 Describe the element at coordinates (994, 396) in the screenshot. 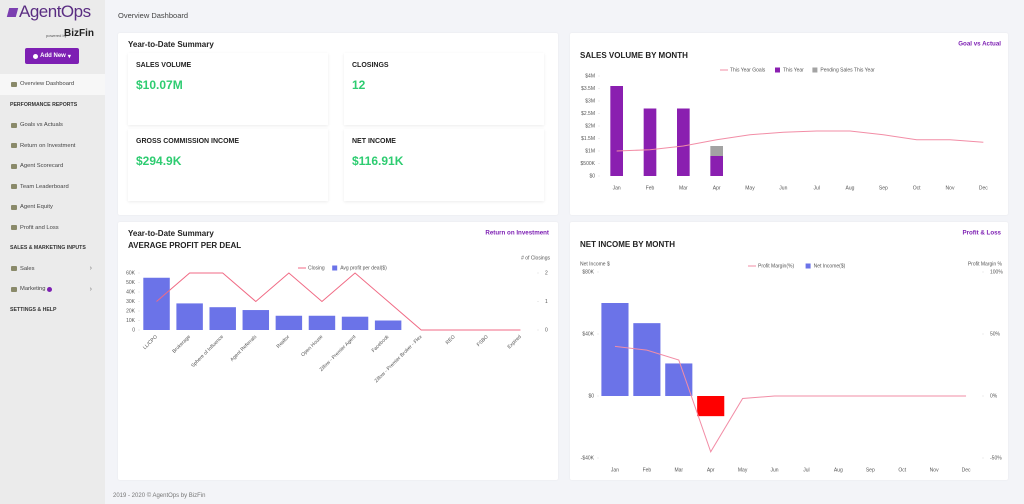

I see `y2-tick-label: 0%` at that location.